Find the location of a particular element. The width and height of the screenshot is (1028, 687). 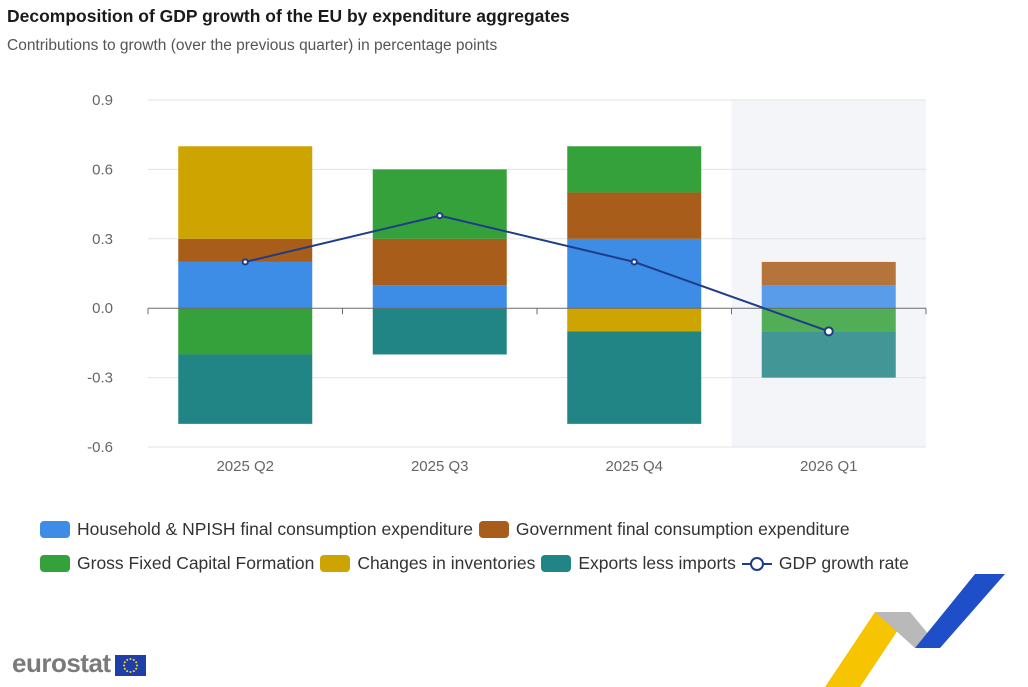

eu-flag-icon is located at coordinates (130, 665).